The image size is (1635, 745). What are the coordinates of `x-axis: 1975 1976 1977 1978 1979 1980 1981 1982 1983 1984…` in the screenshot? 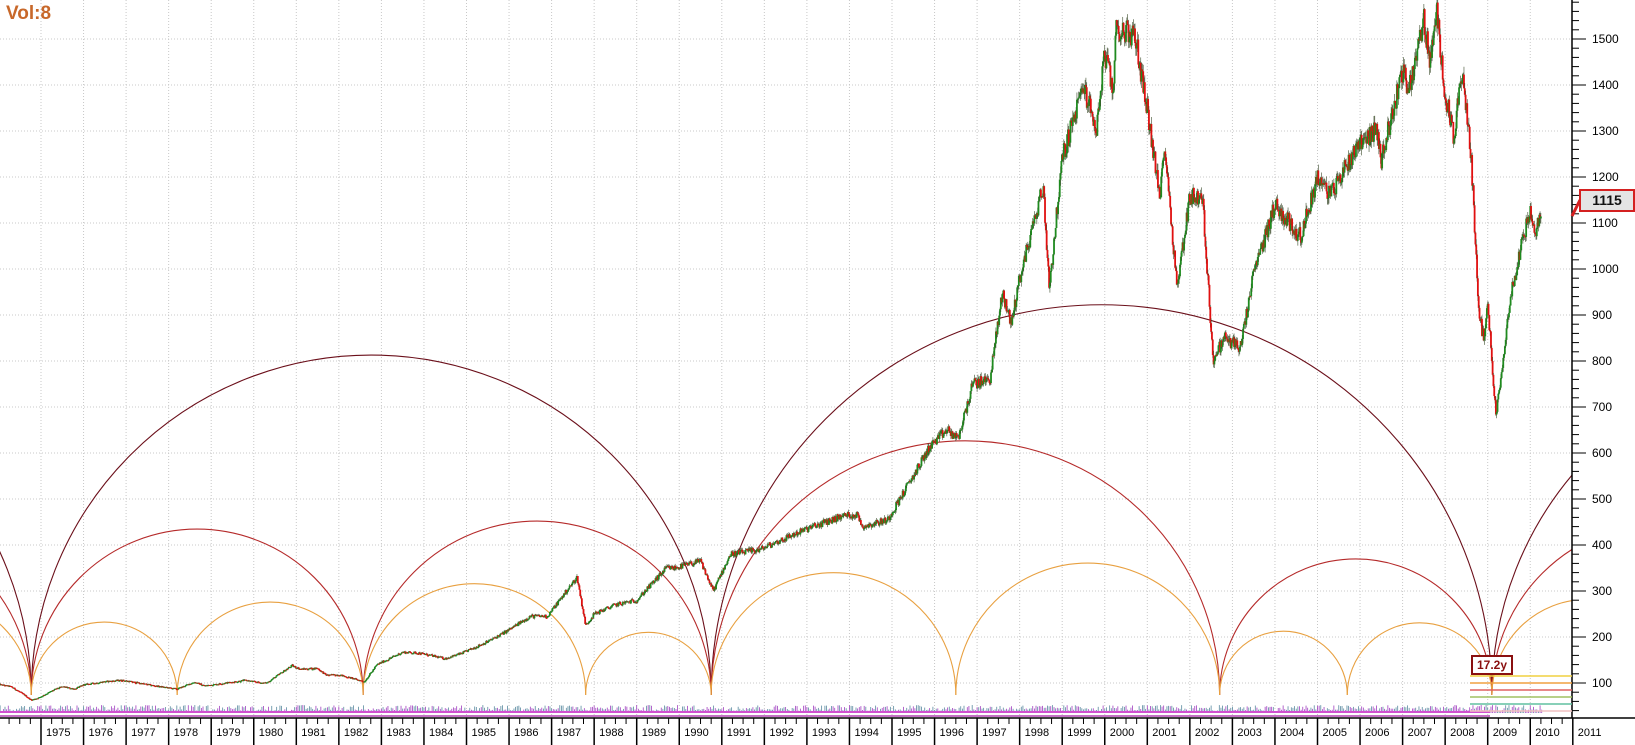 It's located at (817, 731).